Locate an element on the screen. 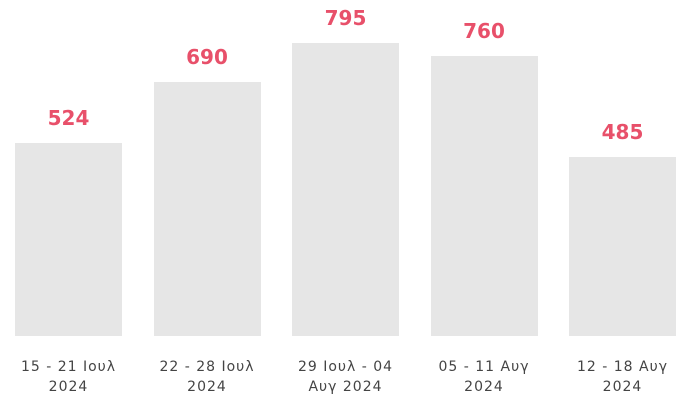 Image resolution: width=686 pixels, height=401 pixels. x-tick-label: 15 - 21 Ιουλ 2024 is located at coordinates (68, 377).